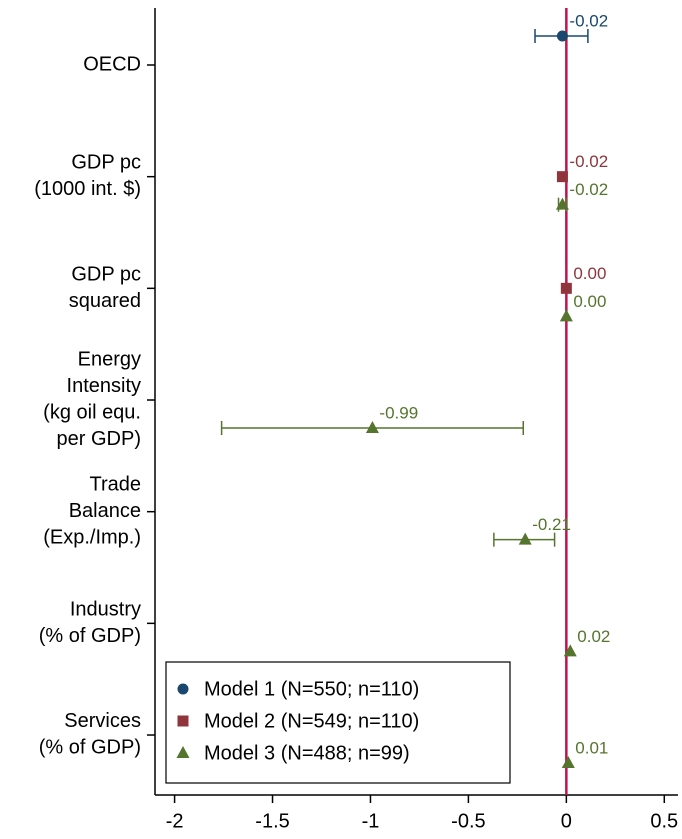  Describe the element at coordinates (468, 821) in the screenshot. I see `x-tick-label: -0.5` at that location.